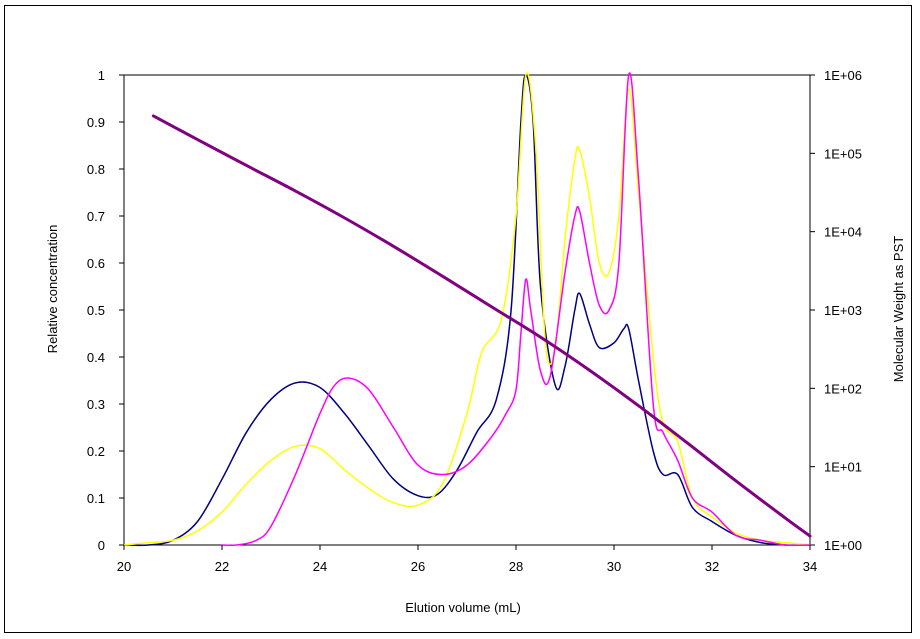 This screenshot has width=920, height=639. What do you see at coordinates (101, 75) in the screenshot?
I see `y-tick-label: 1` at bounding box center [101, 75].